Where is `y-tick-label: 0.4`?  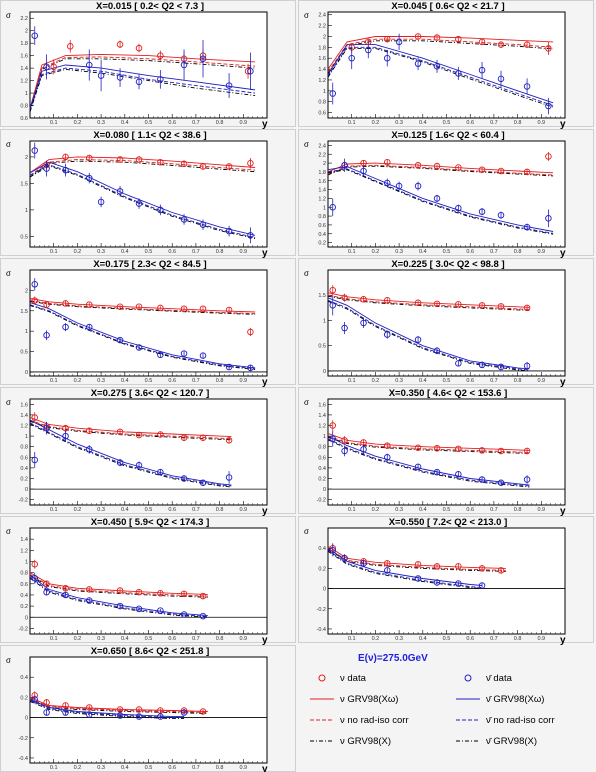
y-tick-label: 0.4 is located at coordinates (24, 596).